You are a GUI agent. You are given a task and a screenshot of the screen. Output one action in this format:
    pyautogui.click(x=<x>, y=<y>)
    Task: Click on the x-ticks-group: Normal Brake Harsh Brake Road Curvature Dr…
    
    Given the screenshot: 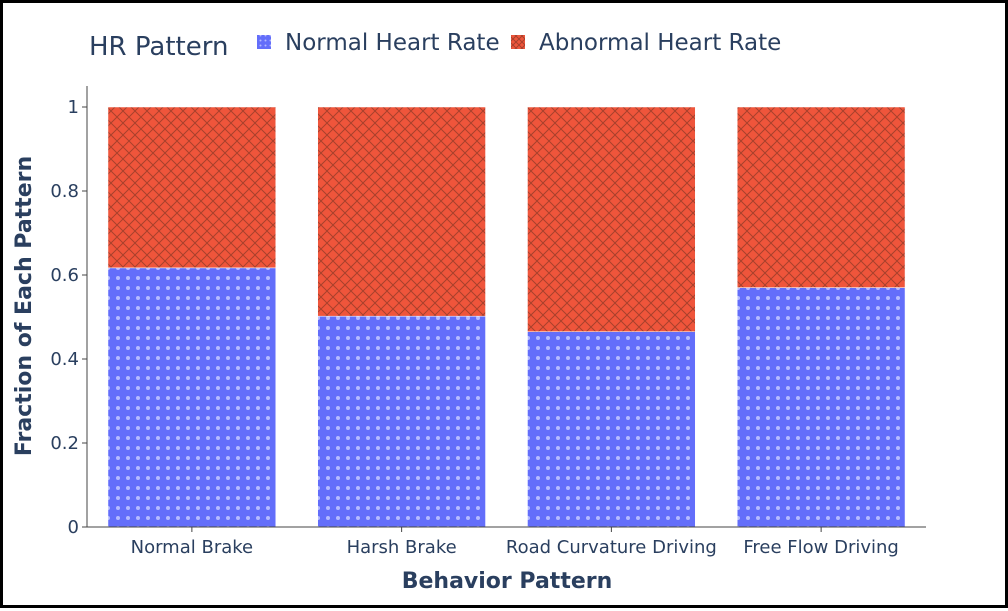 What is the action you would take?
    pyautogui.click(x=515, y=542)
    